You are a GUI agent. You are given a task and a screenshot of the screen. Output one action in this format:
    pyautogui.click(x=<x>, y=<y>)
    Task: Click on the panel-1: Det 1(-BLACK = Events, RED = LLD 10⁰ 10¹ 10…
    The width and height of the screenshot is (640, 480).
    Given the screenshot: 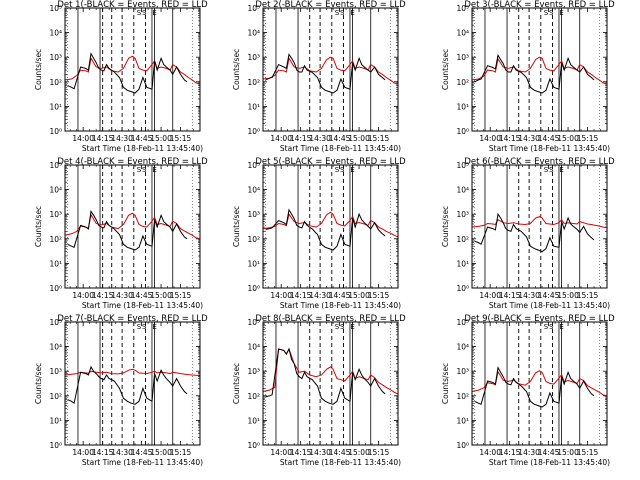 What is the action you would take?
    pyautogui.click(x=121, y=76)
    